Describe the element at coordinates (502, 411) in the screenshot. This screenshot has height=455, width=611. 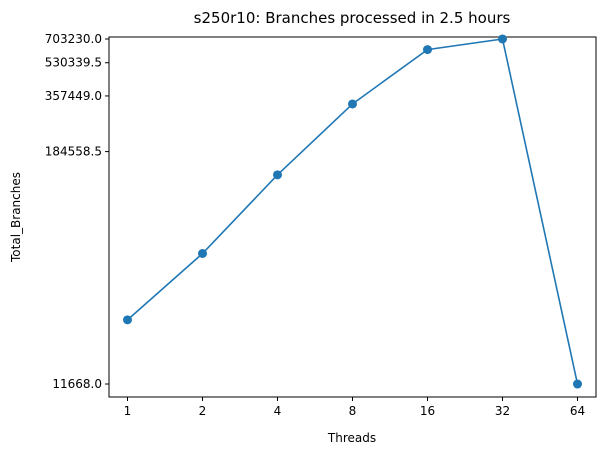
I see `x-tick-label: 32` at that location.